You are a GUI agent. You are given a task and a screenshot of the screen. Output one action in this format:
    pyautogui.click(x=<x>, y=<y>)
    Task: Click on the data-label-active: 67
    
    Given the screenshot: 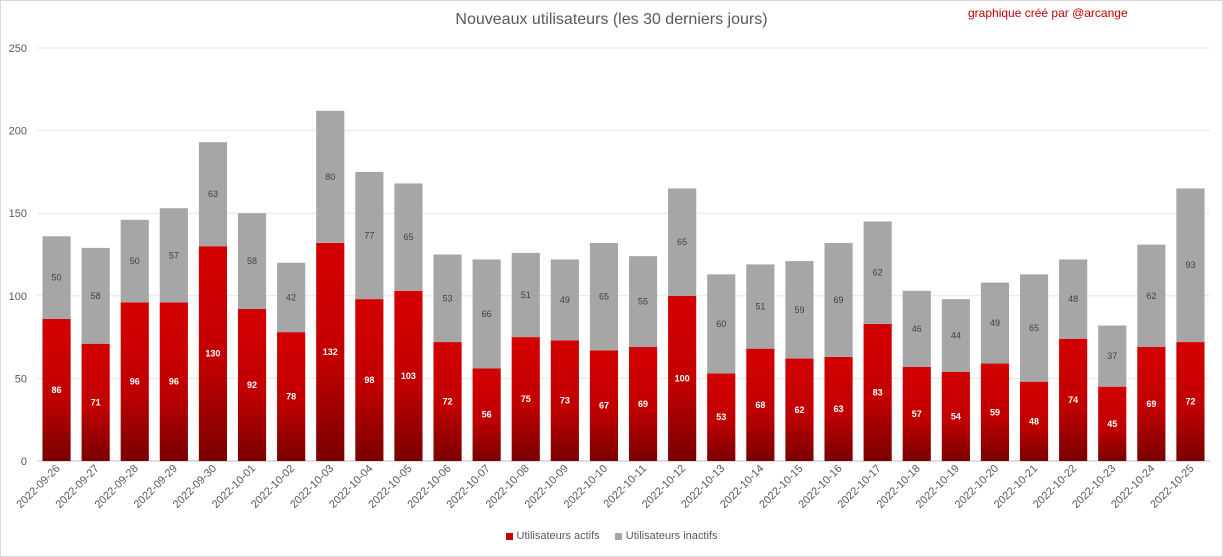 What is the action you would take?
    pyautogui.click(x=604, y=406)
    